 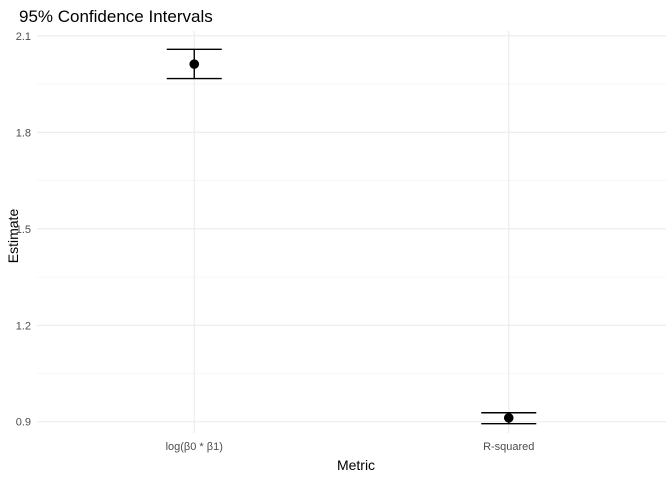 I want to click on y-tick-label: 1.5, so click(x=23, y=230).